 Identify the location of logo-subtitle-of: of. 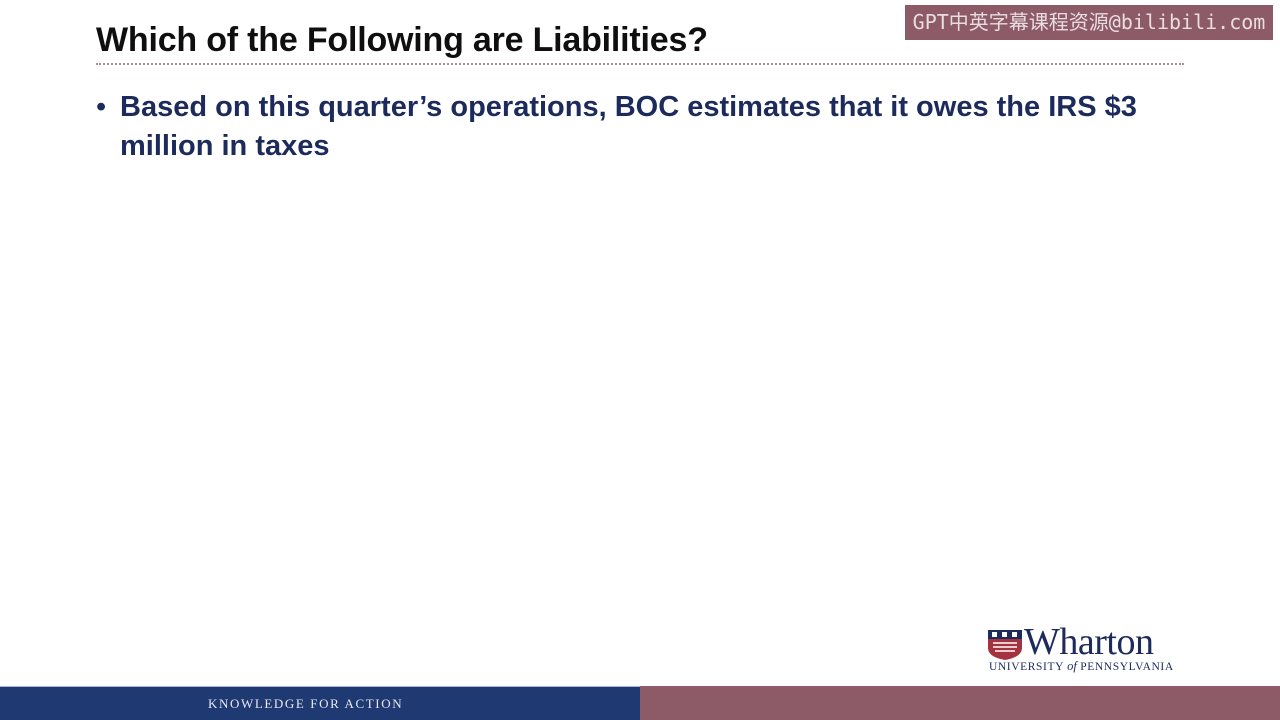
(1072, 666).